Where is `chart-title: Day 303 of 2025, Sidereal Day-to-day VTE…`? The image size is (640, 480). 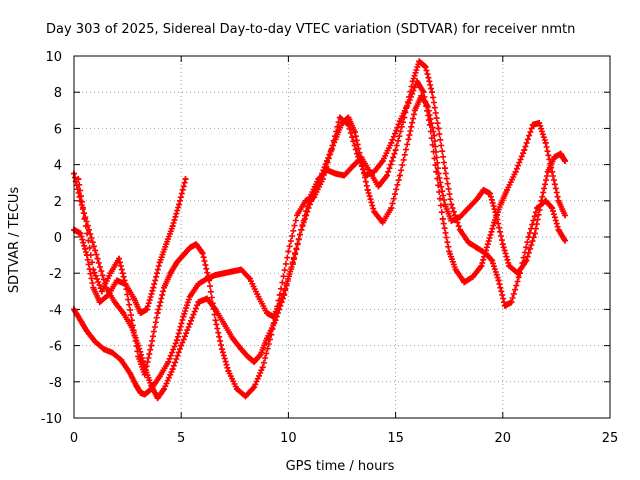
chart-title: Day 303 of 2025, Sidereal Day-to-day VTE… is located at coordinates (310, 29).